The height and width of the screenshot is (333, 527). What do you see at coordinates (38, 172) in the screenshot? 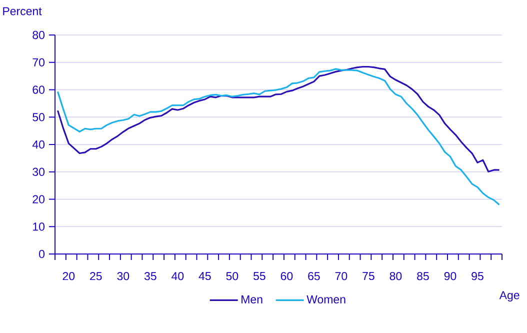
I see `y-tick-label: 30` at bounding box center [38, 172].